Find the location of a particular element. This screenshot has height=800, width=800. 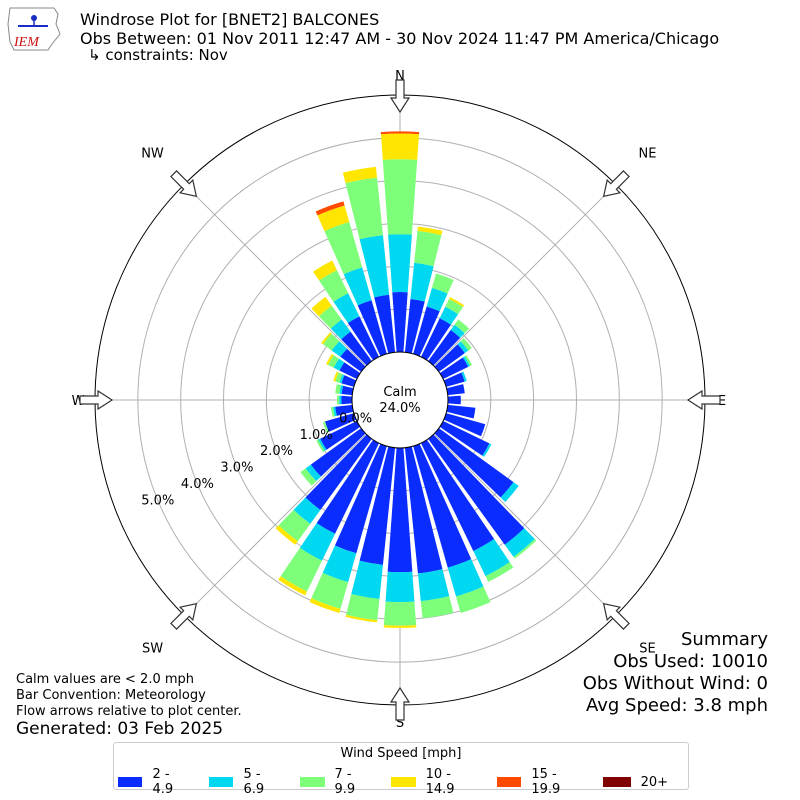

bar-segment-0-bin3 is located at coordinates (400, 146).